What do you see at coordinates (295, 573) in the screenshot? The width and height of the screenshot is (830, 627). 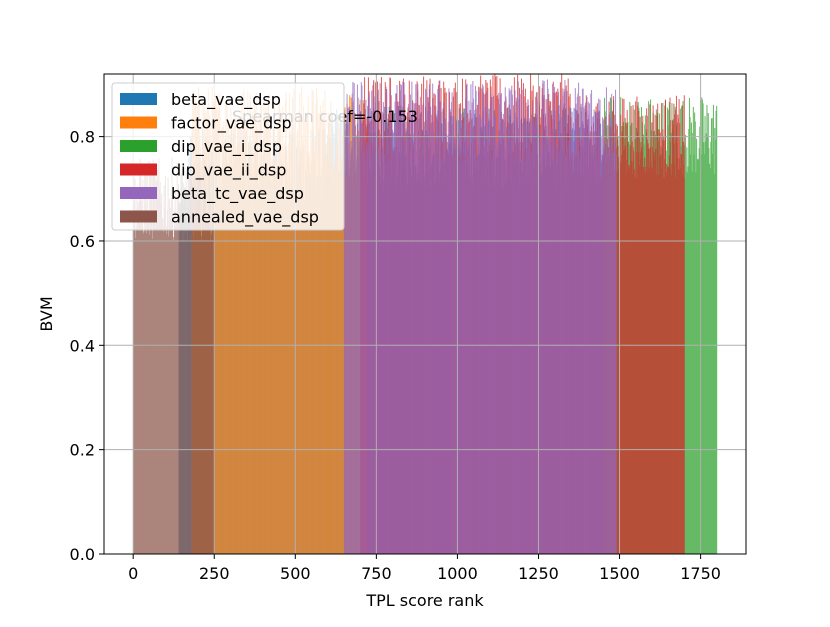 I see `x-tick-label: 500` at bounding box center [295, 573].